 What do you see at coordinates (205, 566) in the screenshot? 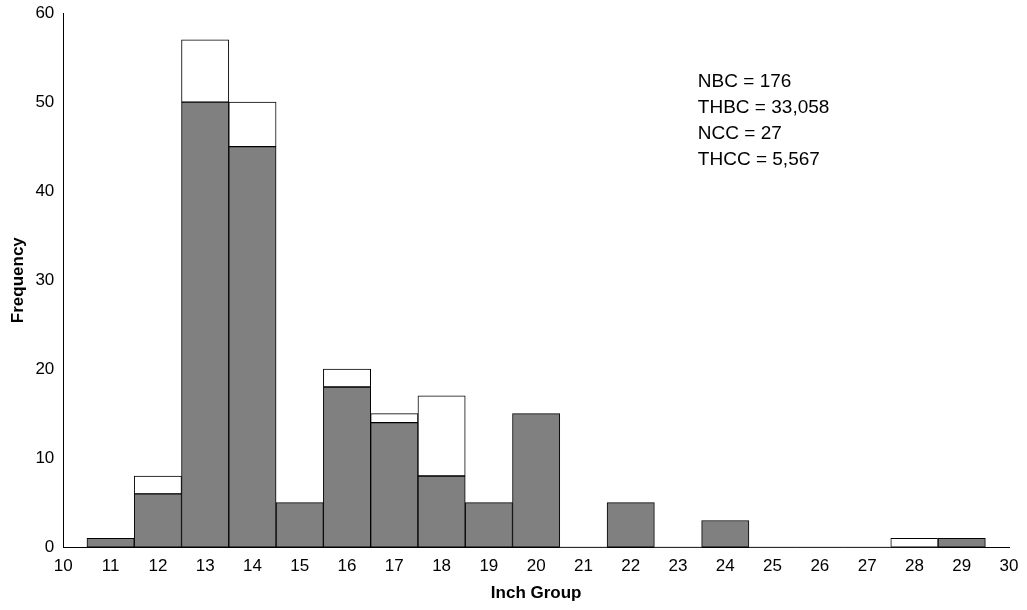
I see `x-tick-label: 13` at bounding box center [205, 566].